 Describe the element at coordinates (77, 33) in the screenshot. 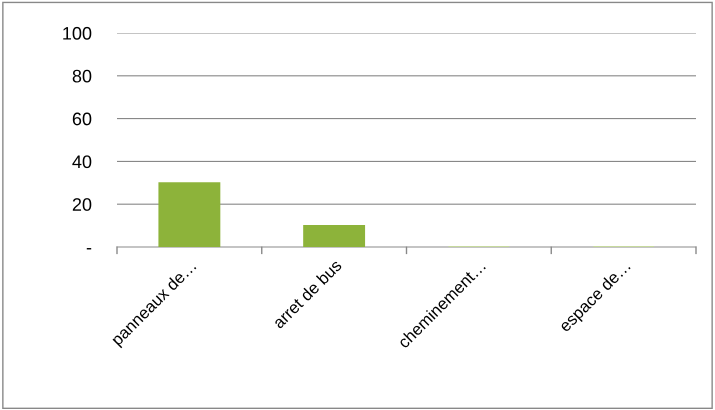

I see `y-tick-label: 100` at that location.